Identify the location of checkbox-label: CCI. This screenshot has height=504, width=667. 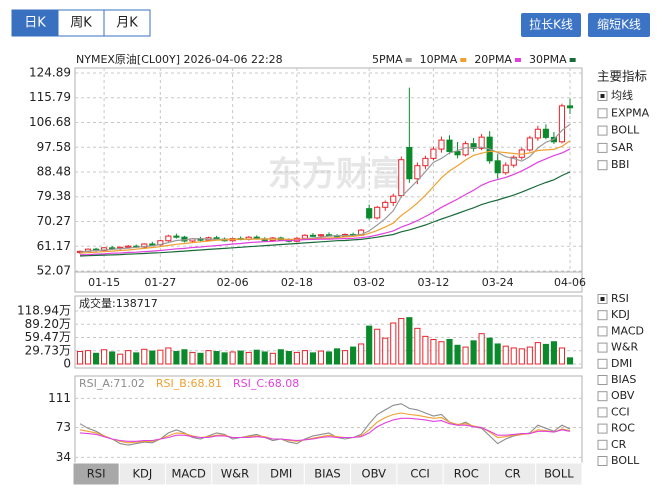
(620, 411).